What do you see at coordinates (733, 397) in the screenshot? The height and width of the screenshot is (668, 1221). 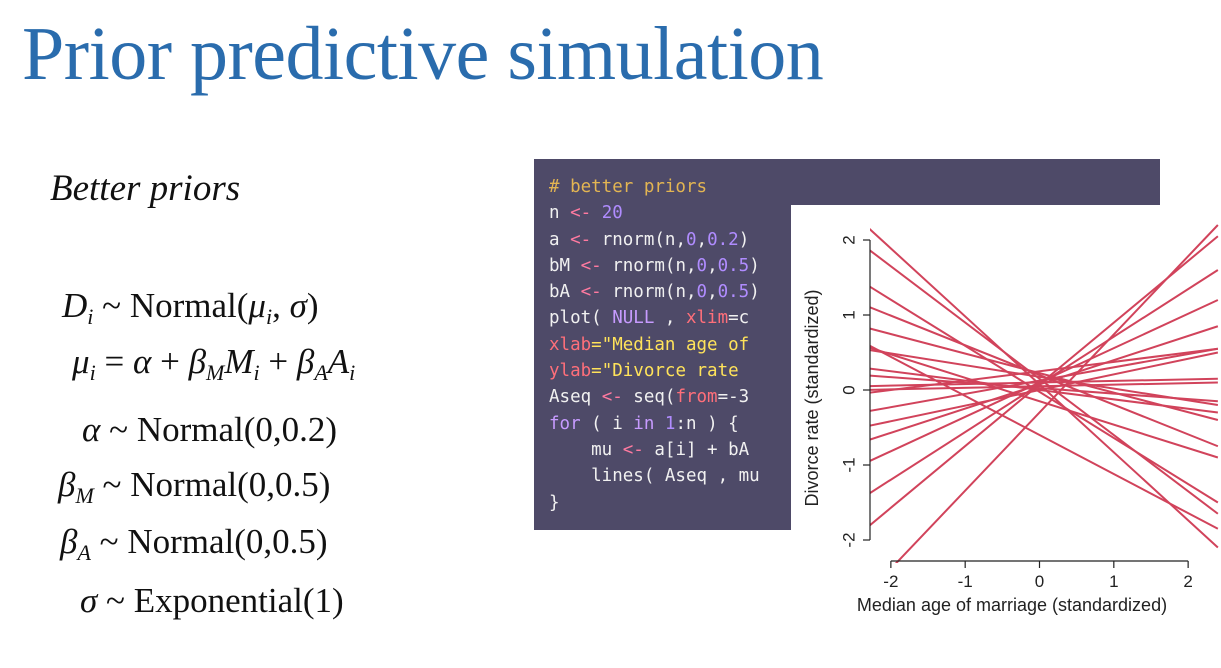 I see `code-token: =-3` at bounding box center [733, 397].